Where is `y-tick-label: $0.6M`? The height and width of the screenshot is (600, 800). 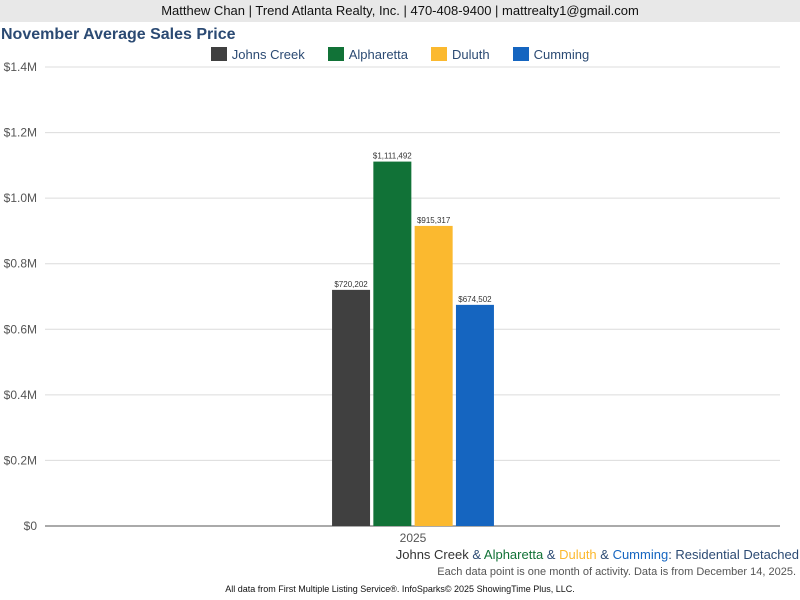 y-tick-label: $0.6M is located at coordinates (20, 329).